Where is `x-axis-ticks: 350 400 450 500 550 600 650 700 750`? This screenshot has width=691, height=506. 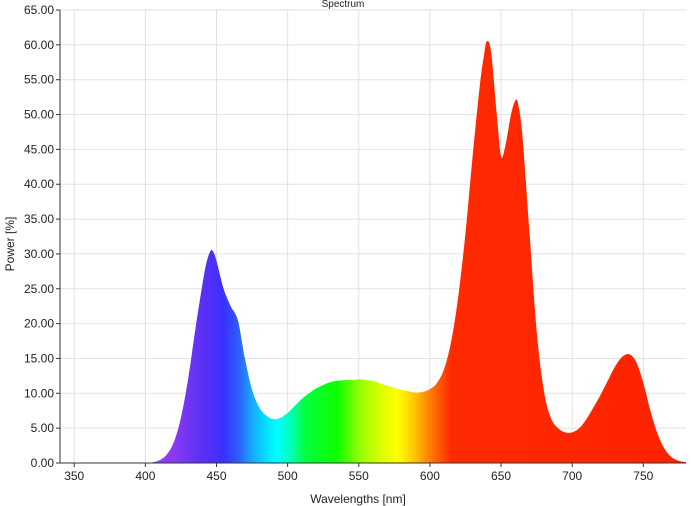 x-axis-ticks: 350 400 450 500 550 600 650 700 750 is located at coordinates (359, 473).